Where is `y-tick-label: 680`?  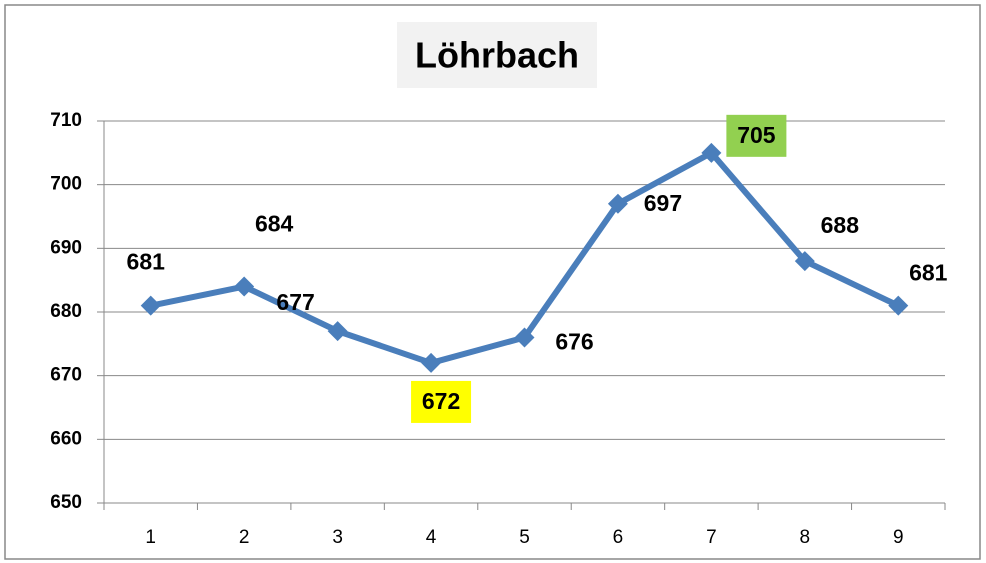 y-tick-label: 680 is located at coordinates (66, 311).